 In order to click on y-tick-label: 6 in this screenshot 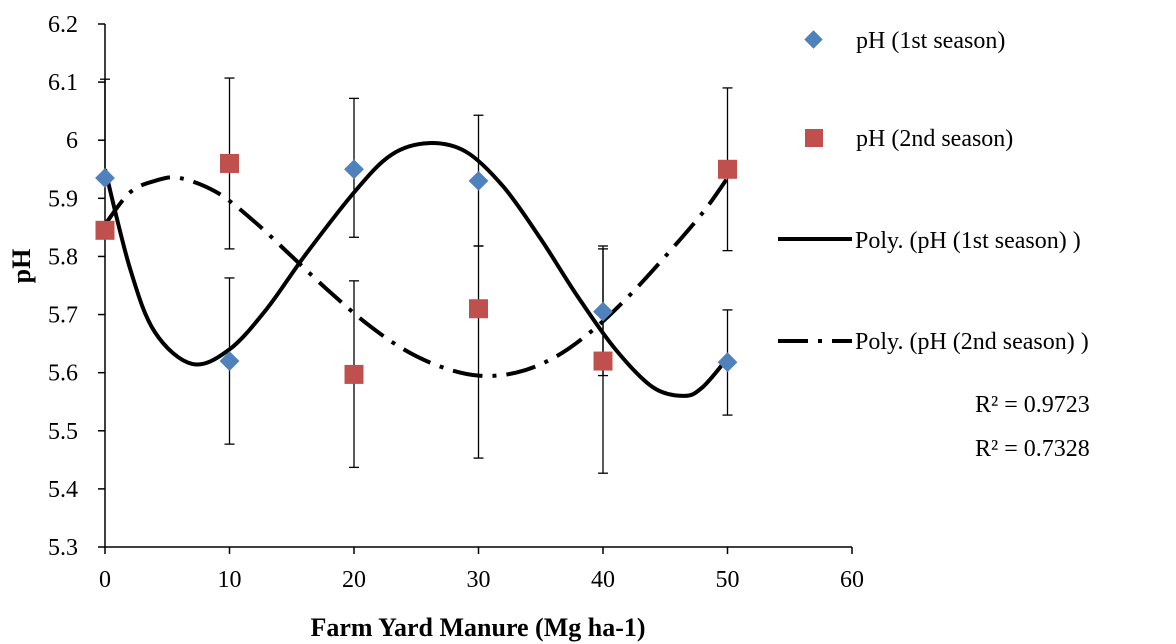, I will do `click(72, 141)`.